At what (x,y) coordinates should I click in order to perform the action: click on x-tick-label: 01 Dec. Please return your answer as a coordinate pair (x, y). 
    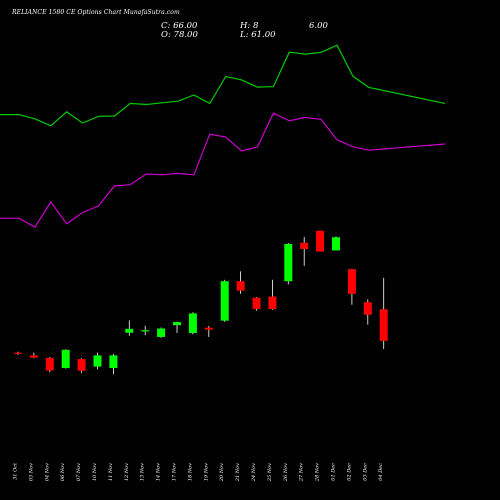
    Looking at the image, I should click on (334, 472).